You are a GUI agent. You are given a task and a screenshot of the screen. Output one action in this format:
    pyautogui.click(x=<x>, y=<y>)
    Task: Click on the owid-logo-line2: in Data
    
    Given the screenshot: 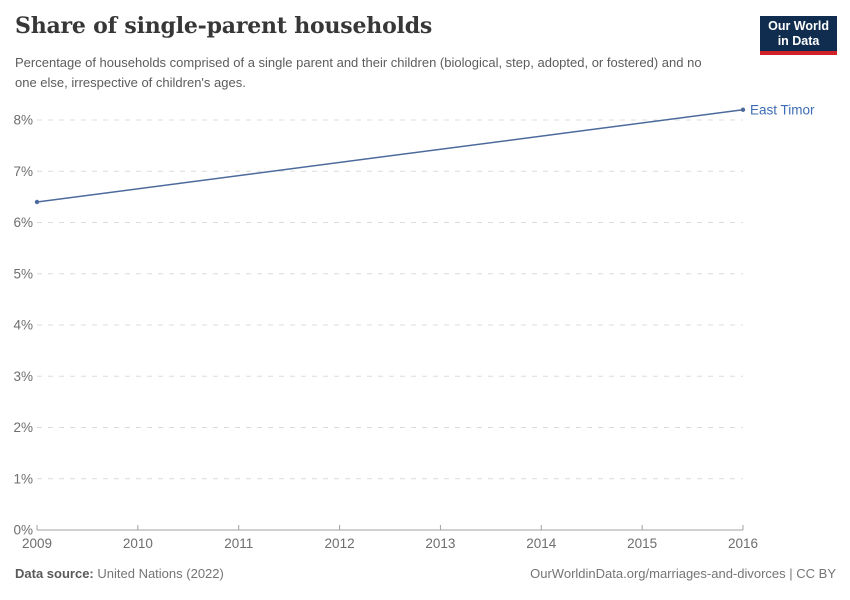 What is the action you would take?
    pyautogui.click(x=798, y=41)
    